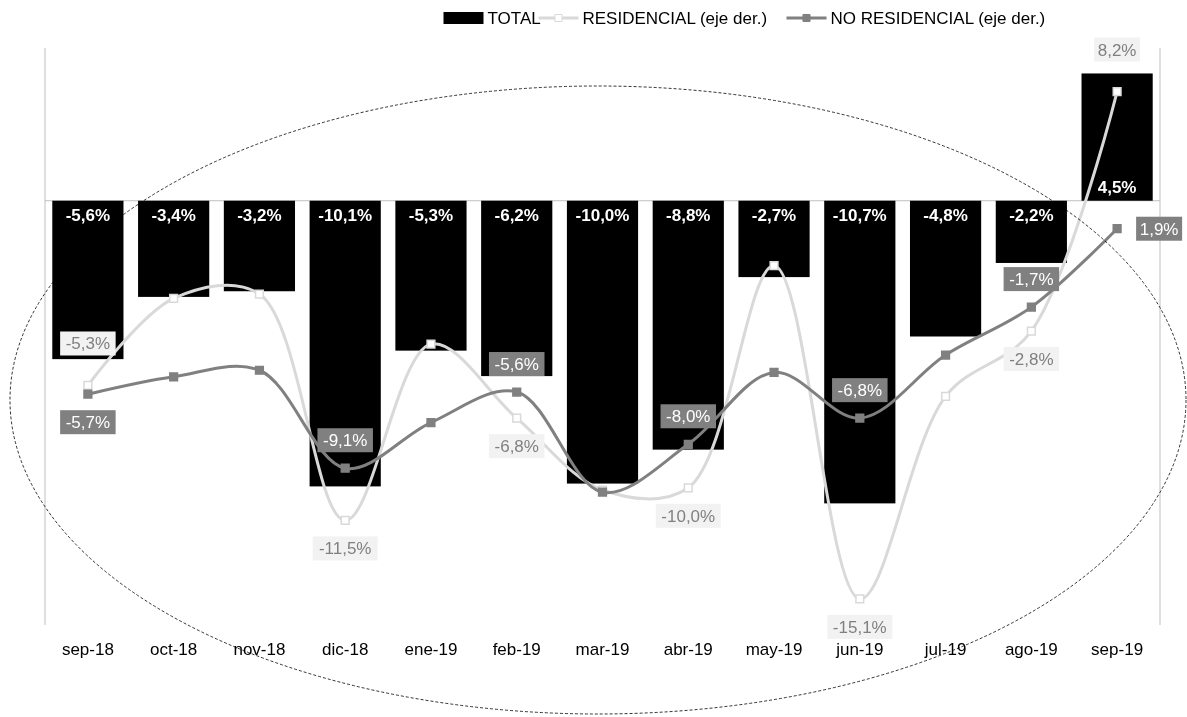  Describe the element at coordinates (675, 18) in the screenshot. I see `legend-label: RESIDENCIAL (eje der.)` at that location.